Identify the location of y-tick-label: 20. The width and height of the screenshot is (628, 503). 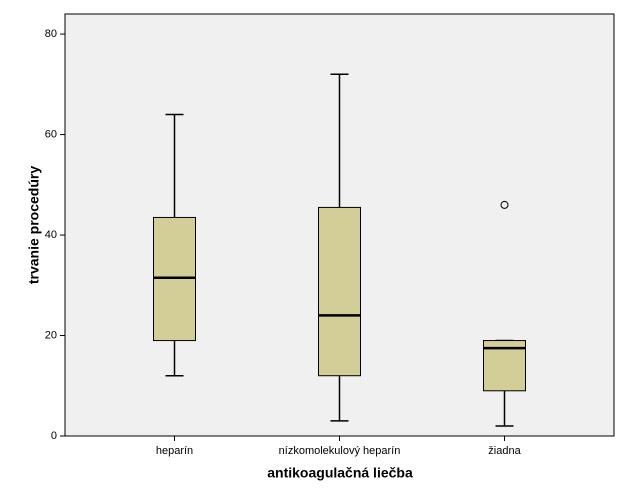
(51, 335).